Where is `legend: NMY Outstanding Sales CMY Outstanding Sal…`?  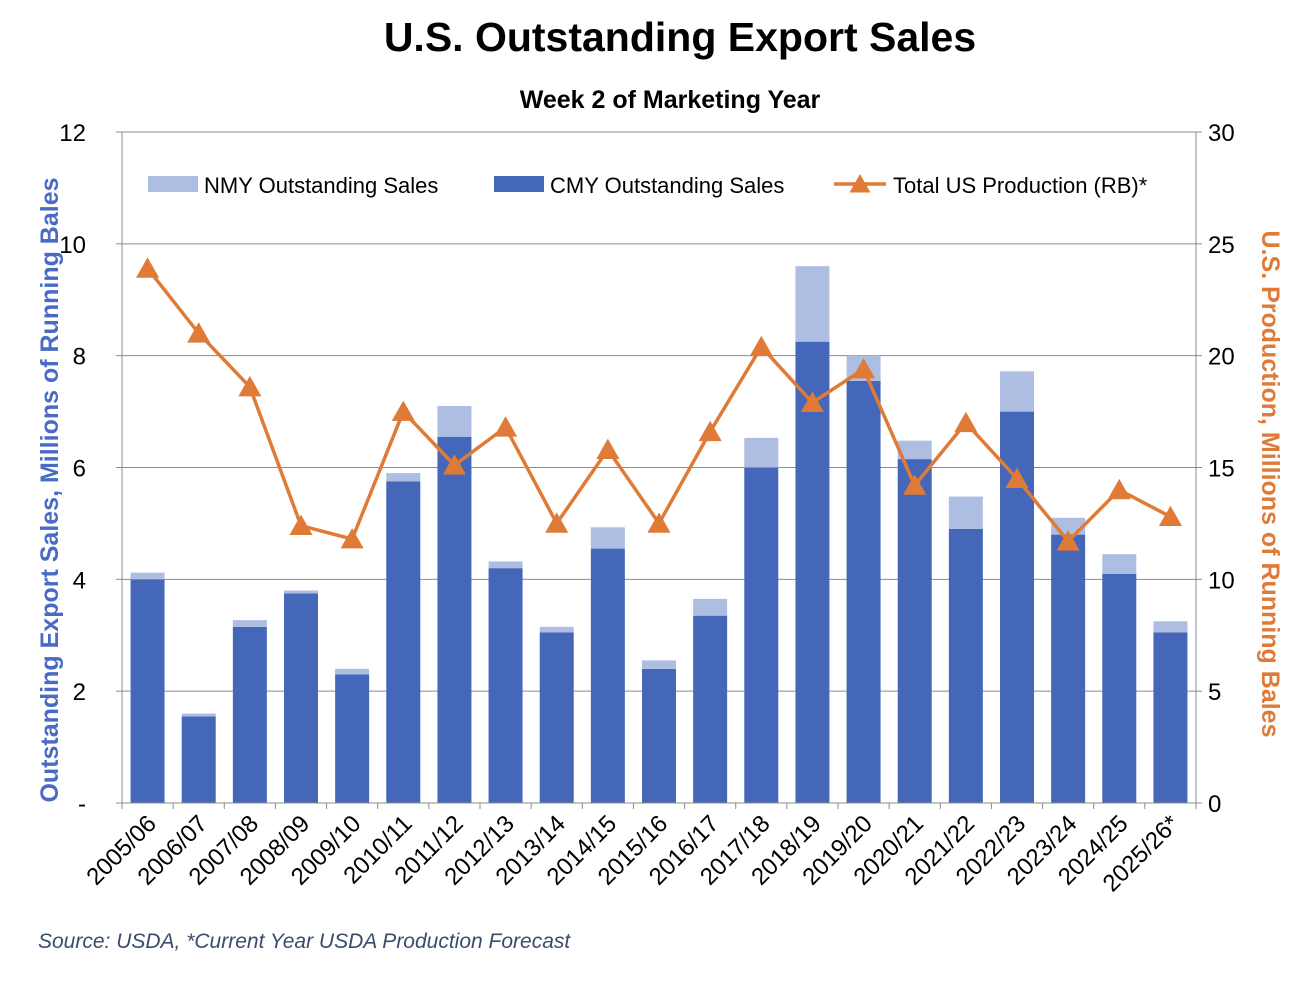
legend: NMY Outstanding Sales CMY Outstanding Sal… is located at coordinates (648, 185).